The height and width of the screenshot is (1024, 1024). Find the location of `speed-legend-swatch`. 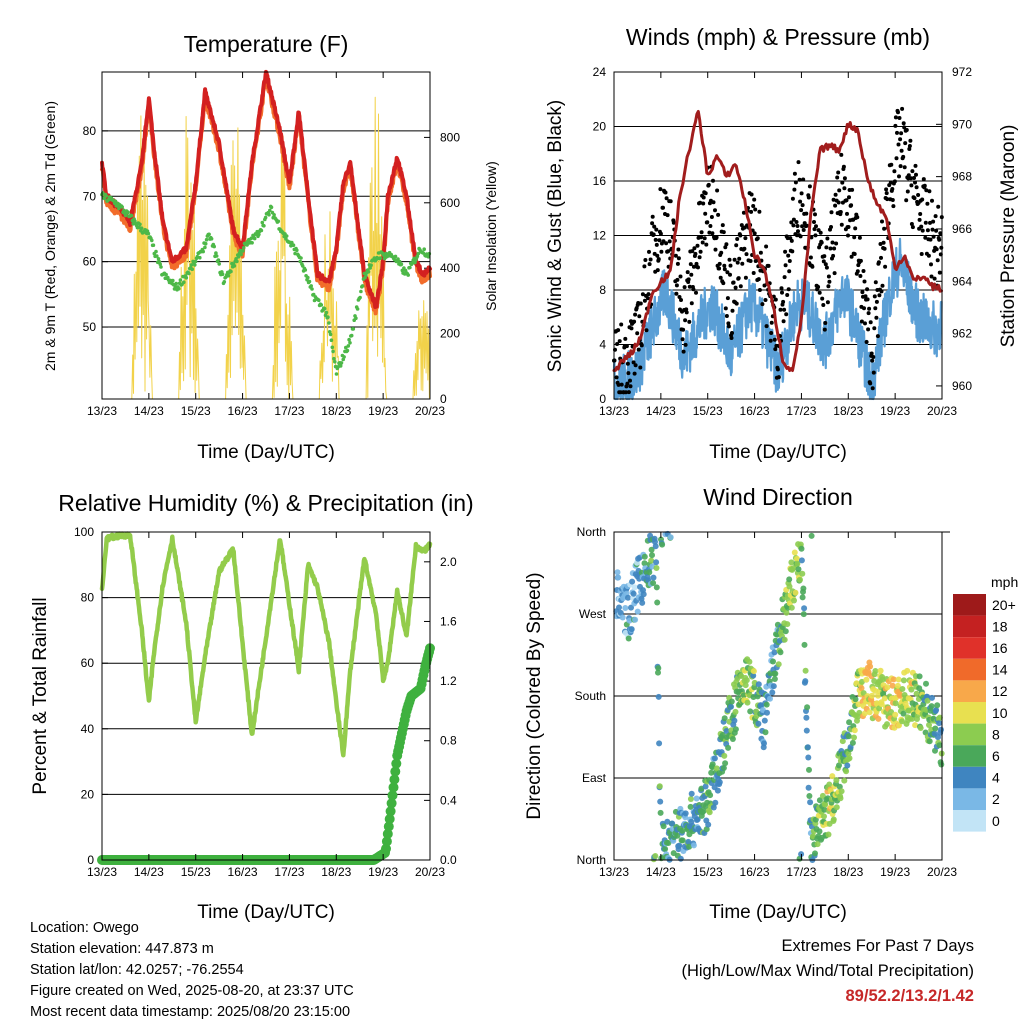

speed-legend-swatch is located at coordinates (969, 713).